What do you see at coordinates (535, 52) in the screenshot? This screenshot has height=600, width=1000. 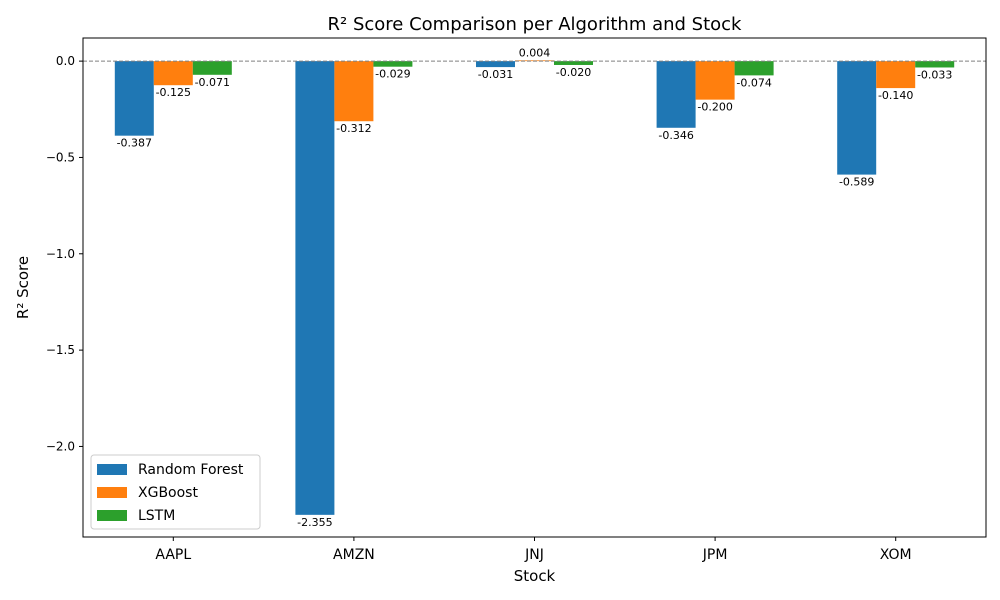 I see `bar-value-label: 0.004` at bounding box center [535, 52].